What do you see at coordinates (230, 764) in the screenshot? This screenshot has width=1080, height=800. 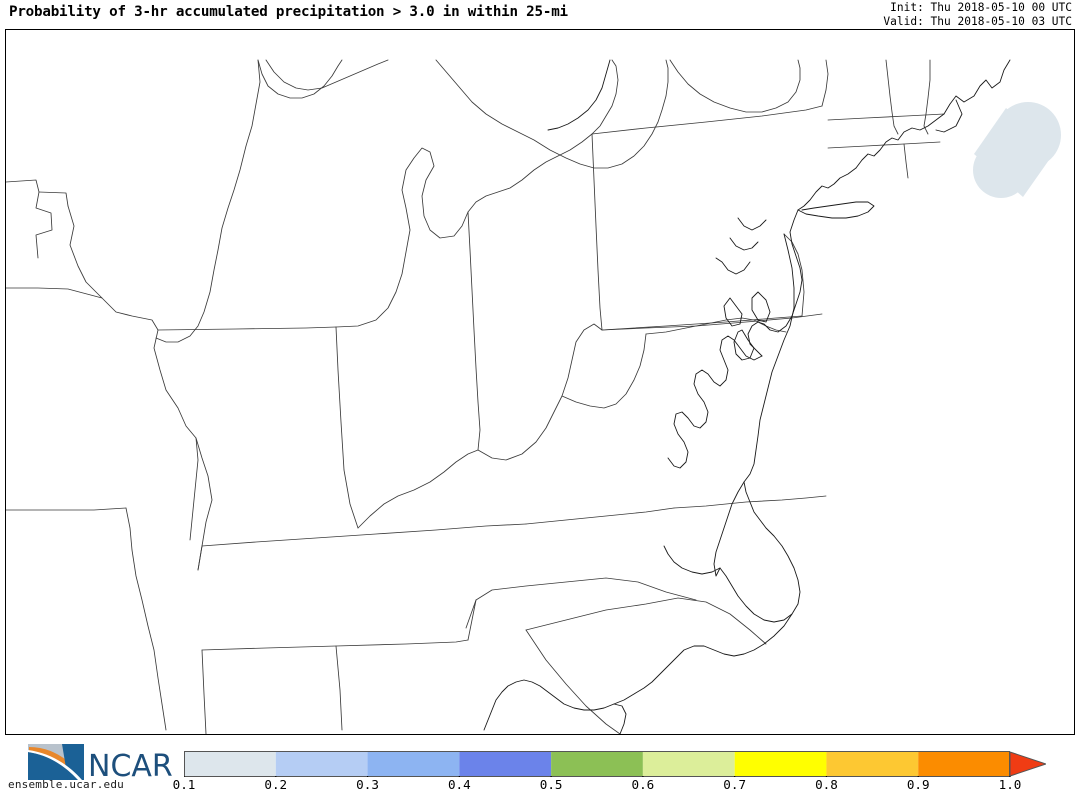 I see `colorbar-segment-0.1-0.2` at bounding box center [230, 764].